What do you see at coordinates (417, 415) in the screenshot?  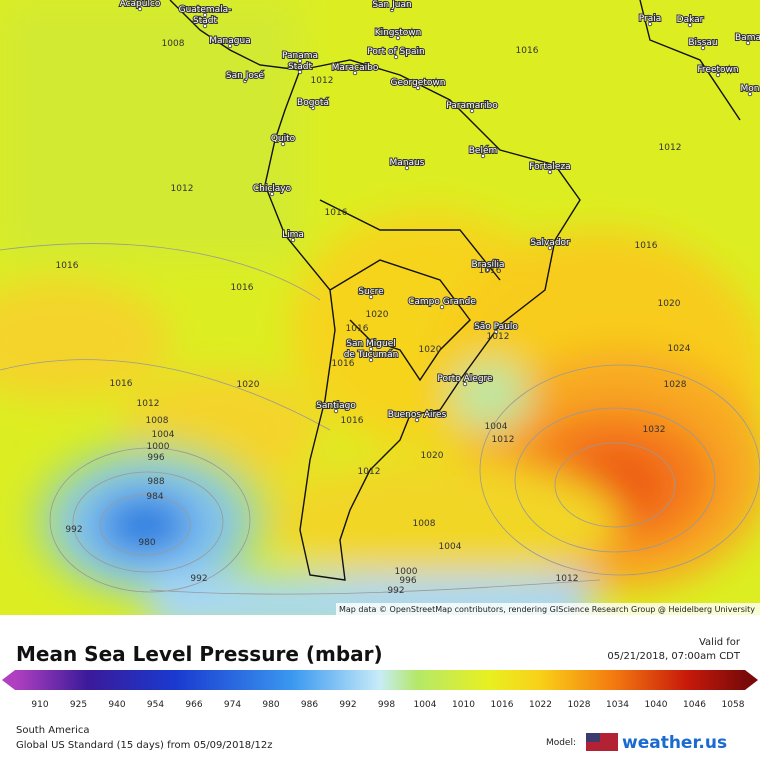 I see `city-label: Buenos Aires` at bounding box center [417, 415].